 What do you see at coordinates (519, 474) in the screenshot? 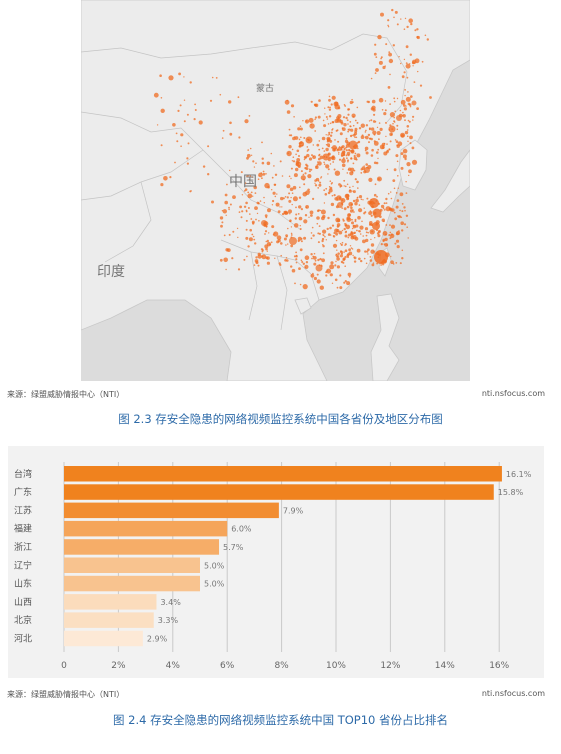
I see `value-label: 16.1%` at bounding box center [519, 474].